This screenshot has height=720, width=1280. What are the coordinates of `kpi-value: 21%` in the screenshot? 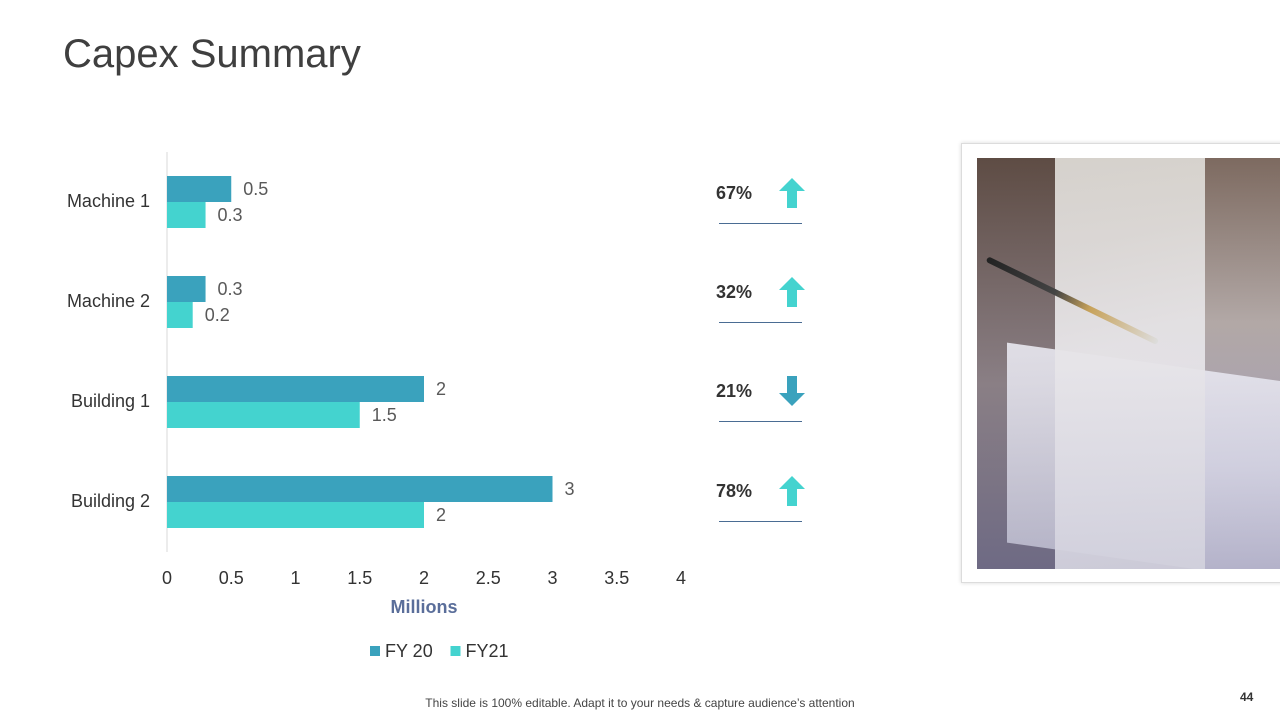 It's located at (734, 391).